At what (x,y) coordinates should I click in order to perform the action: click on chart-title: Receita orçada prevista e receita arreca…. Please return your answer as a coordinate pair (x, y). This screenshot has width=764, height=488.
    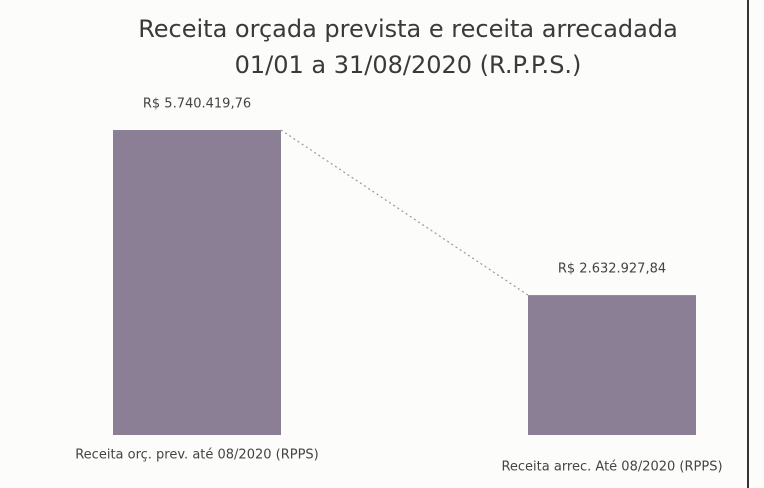
    Looking at the image, I should click on (408, 29).